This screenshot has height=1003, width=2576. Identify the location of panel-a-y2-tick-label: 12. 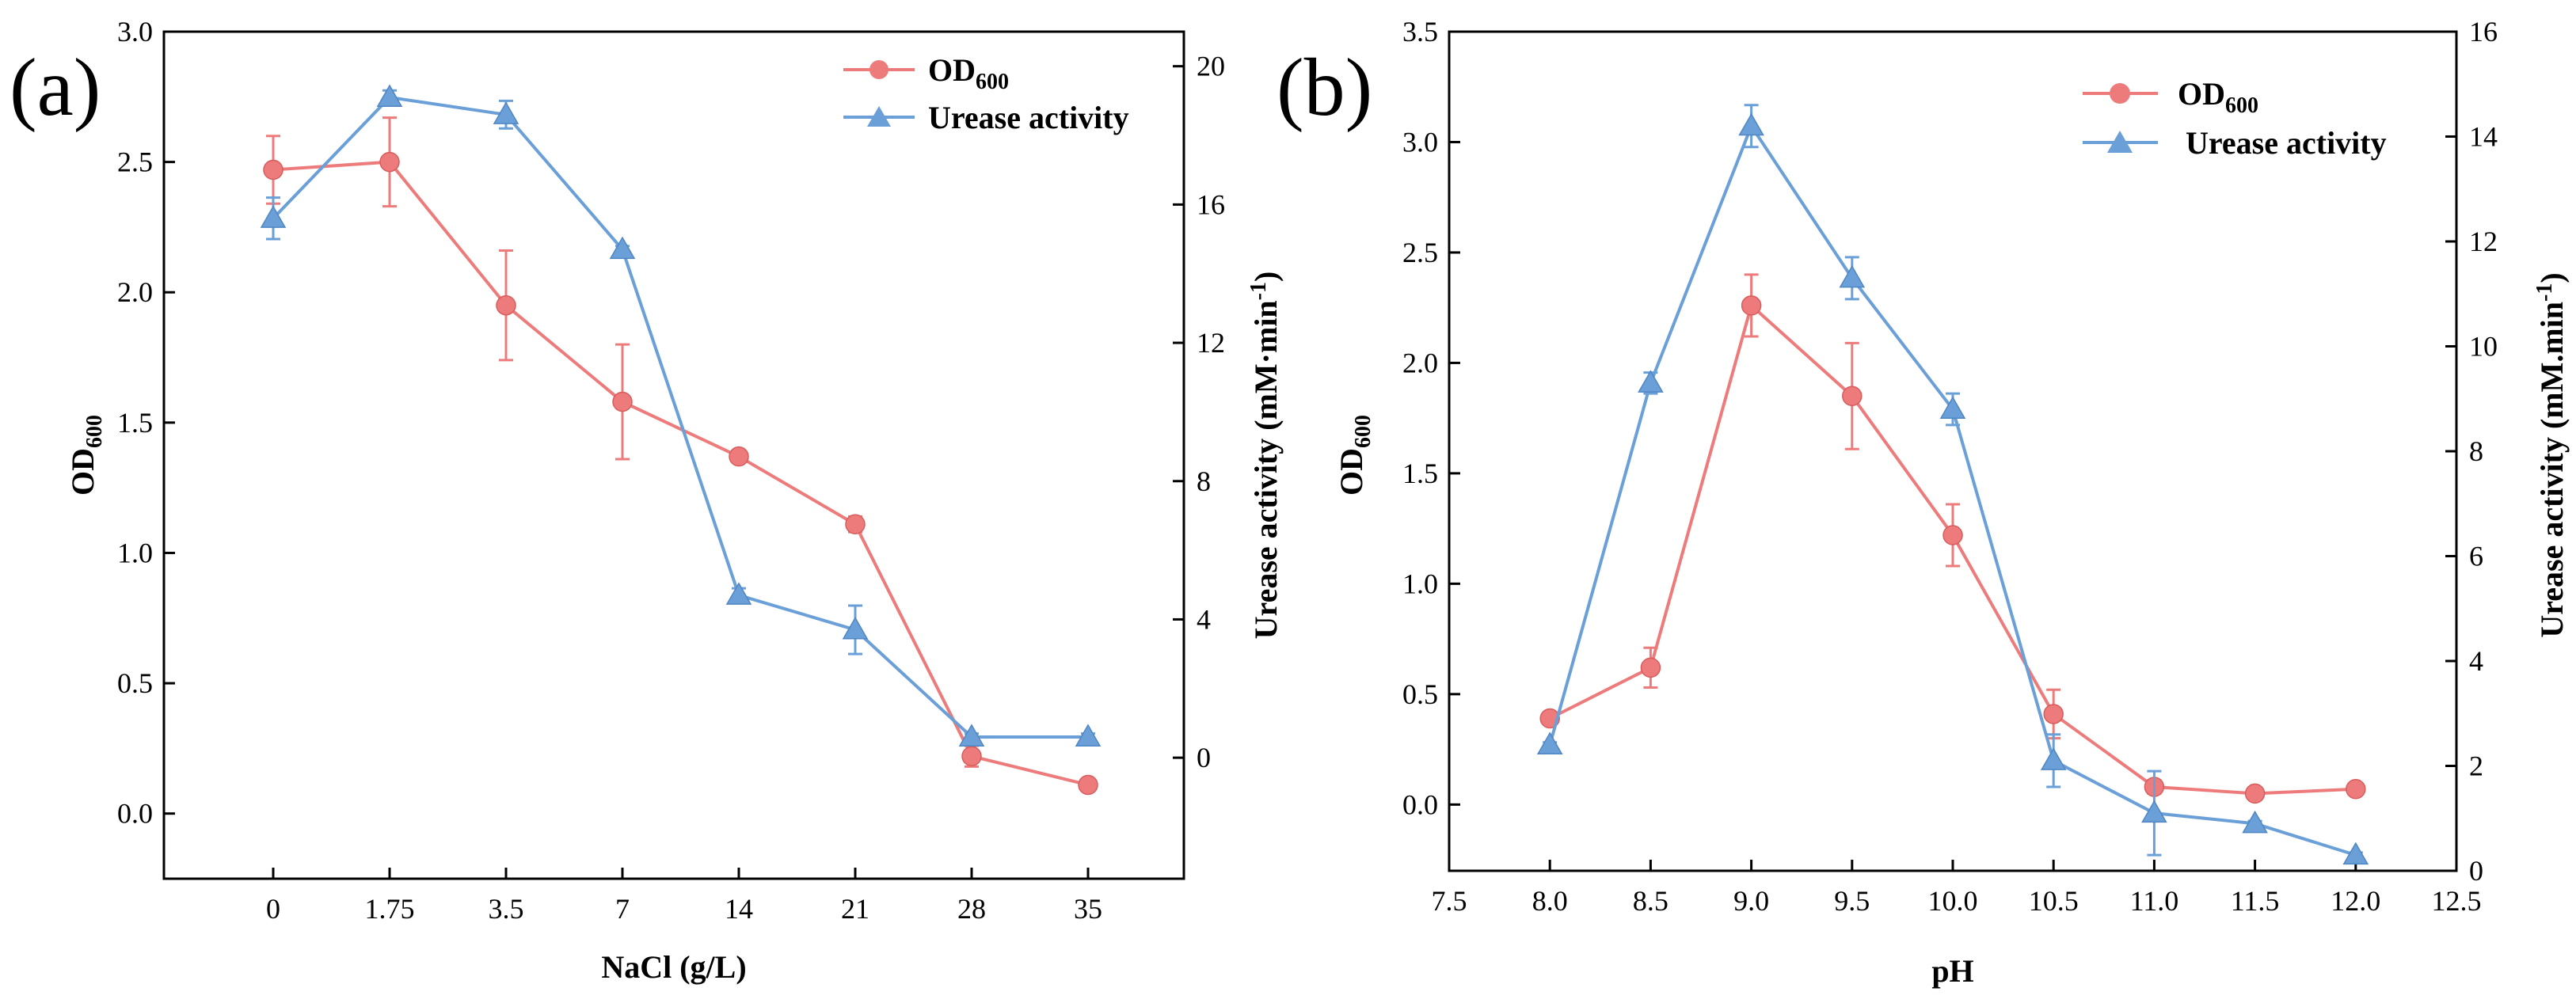
(1211, 343).